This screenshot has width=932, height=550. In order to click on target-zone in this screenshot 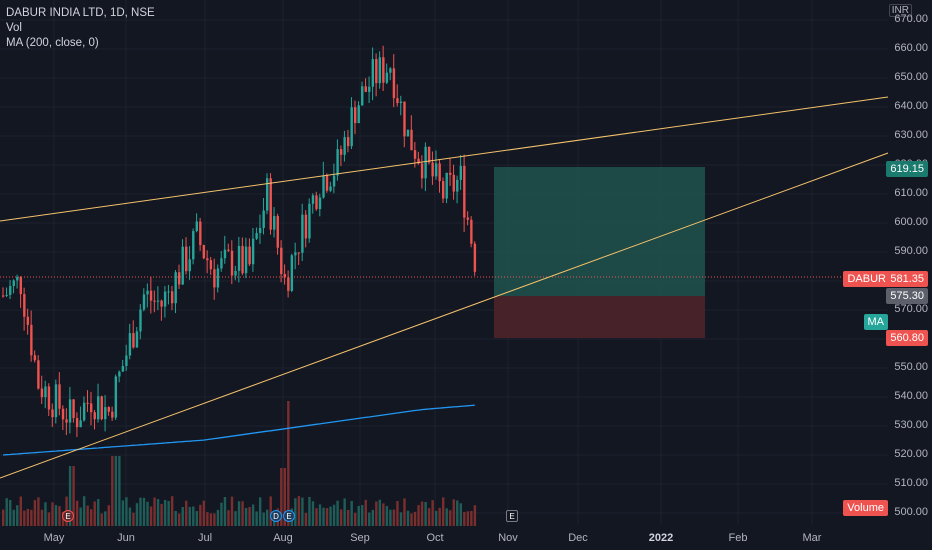, I will do `click(599, 231)`.